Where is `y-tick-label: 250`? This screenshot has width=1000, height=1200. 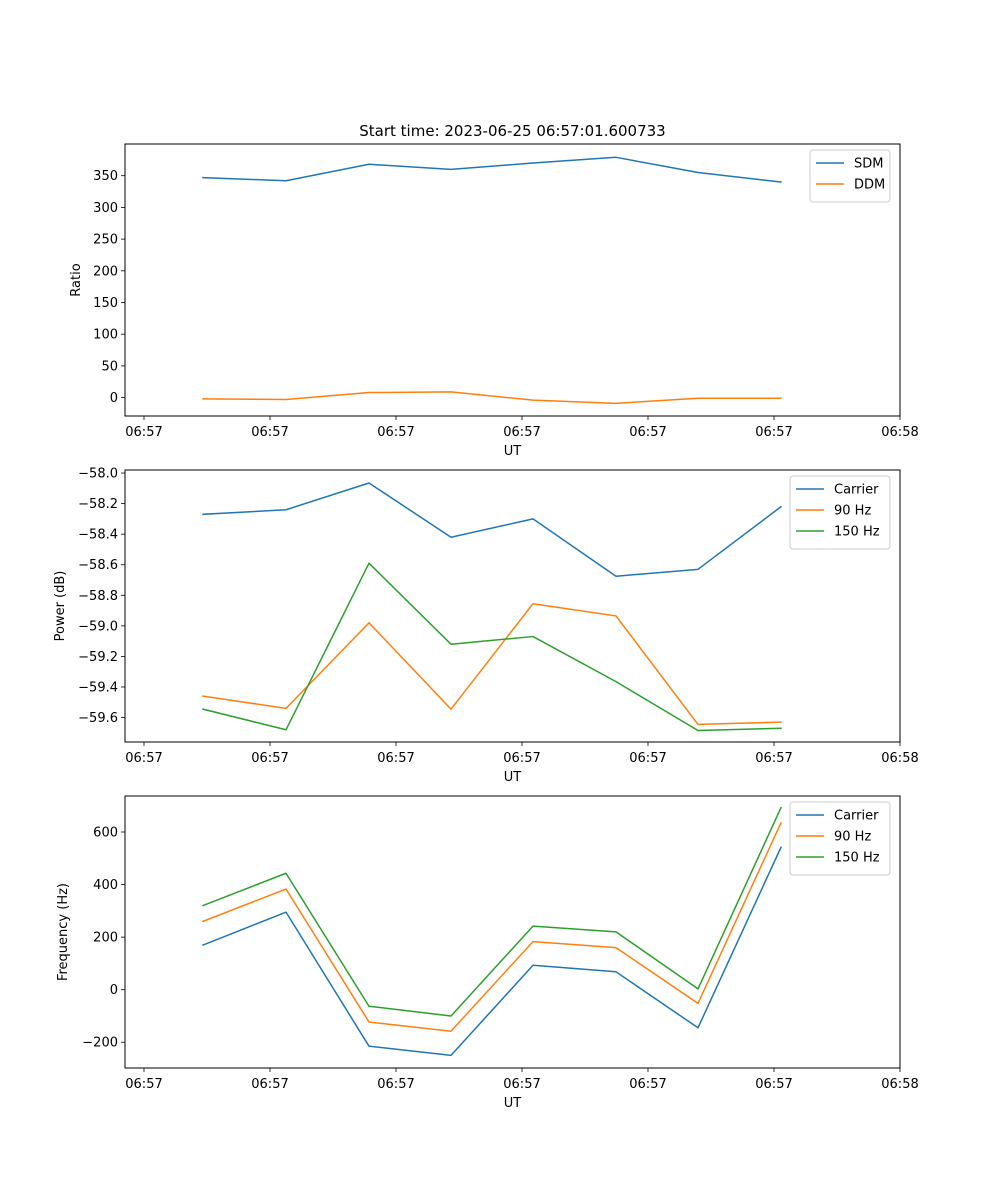 y-tick-label: 250 is located at coordinates (105, 240).